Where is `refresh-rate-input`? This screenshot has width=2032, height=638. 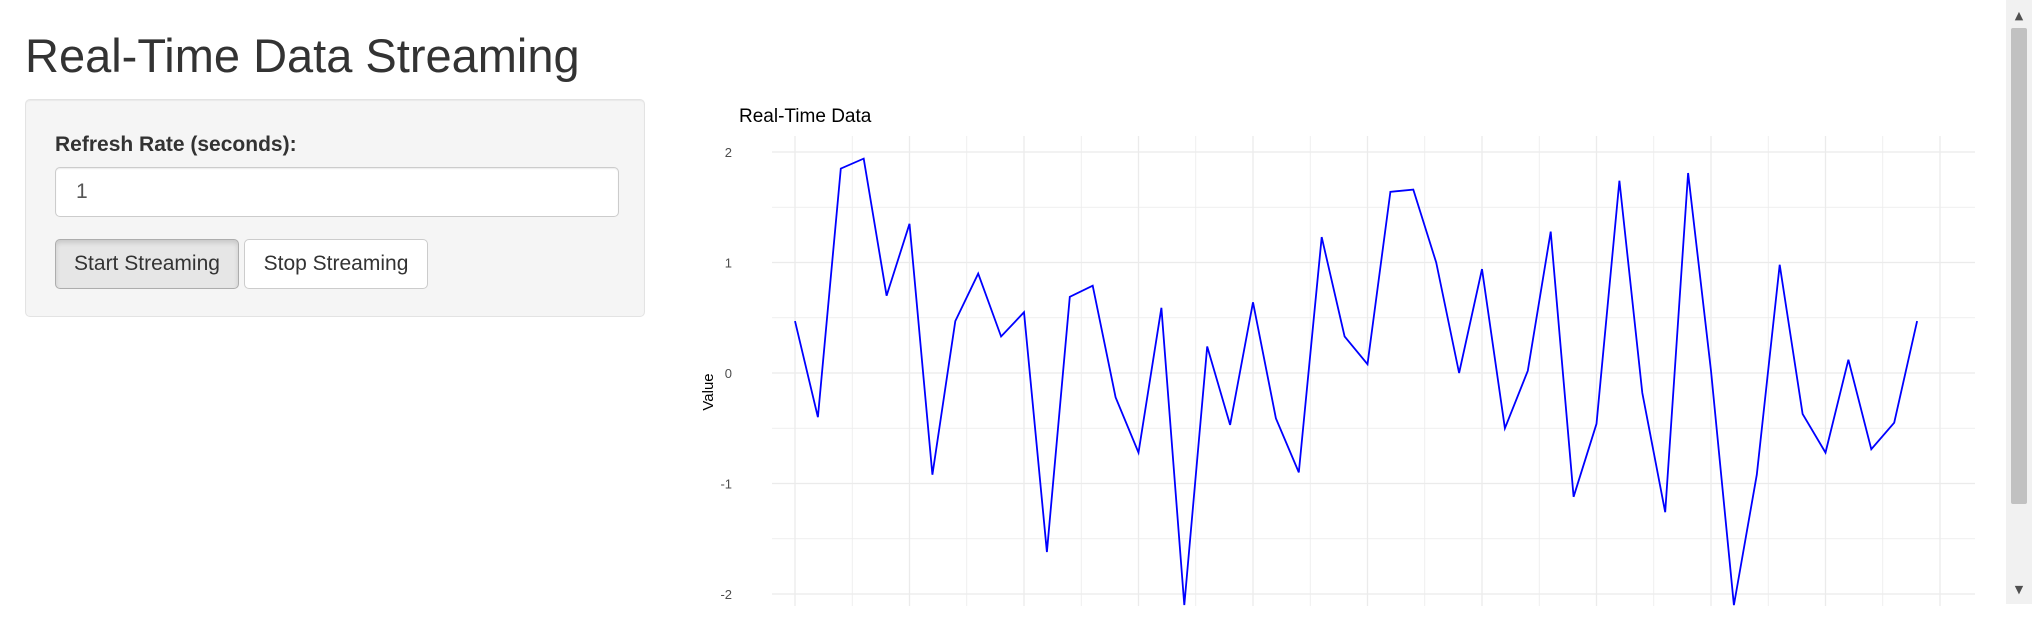 refresh-rate-input is located at coordinates (337, 192).